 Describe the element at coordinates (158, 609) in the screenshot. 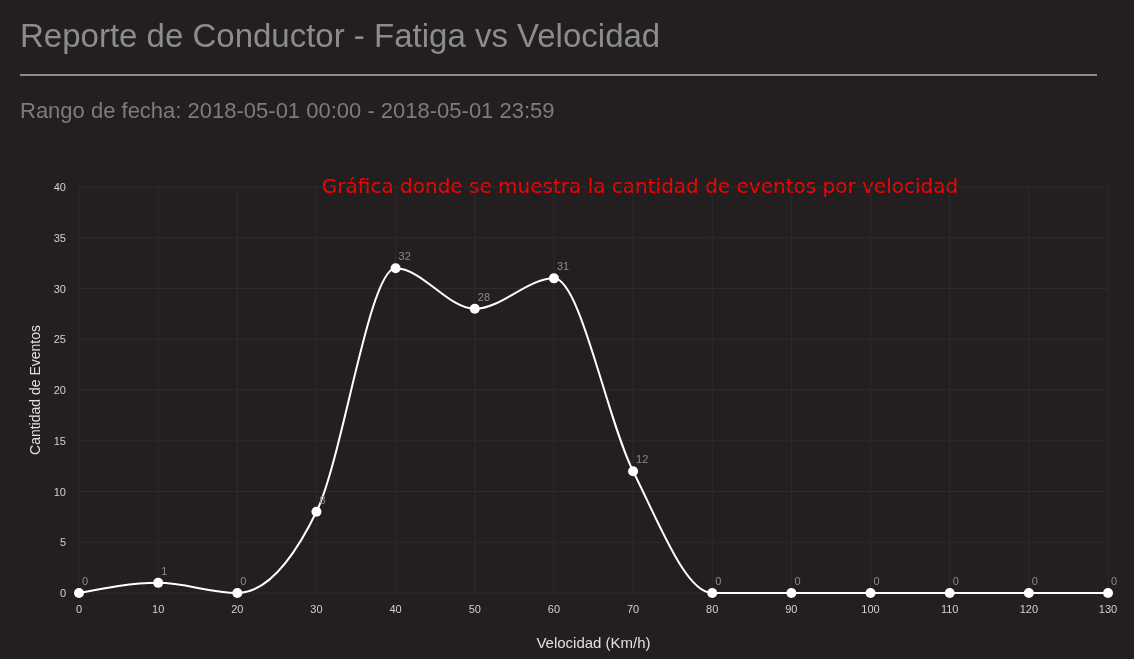

I see `x-tick-label: 10` at that location.